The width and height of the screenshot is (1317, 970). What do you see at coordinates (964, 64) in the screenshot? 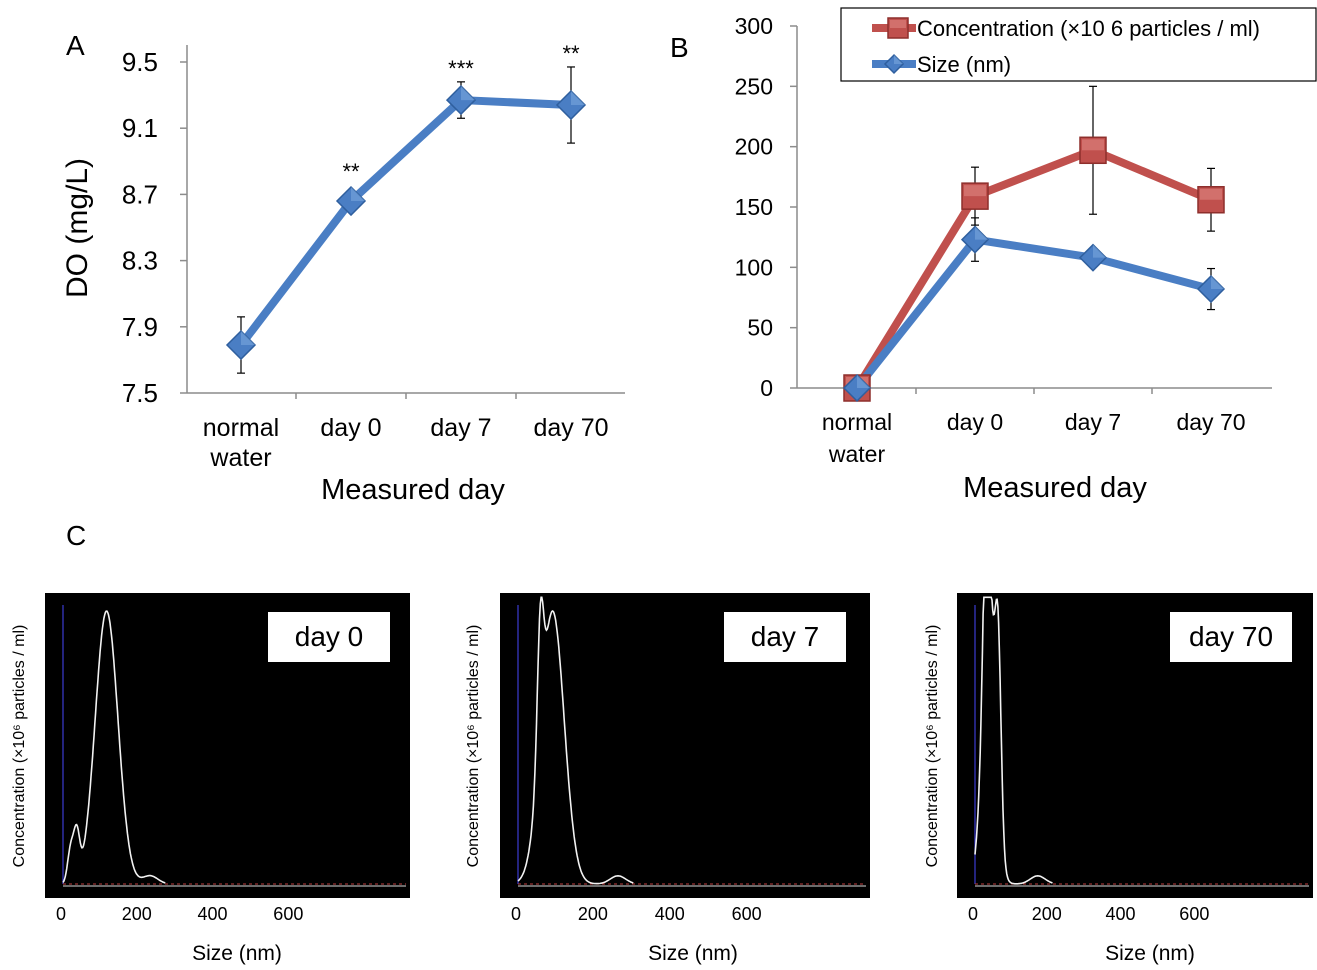
I see `legend-label: Size (nm)` at bounding box center [964, 64].